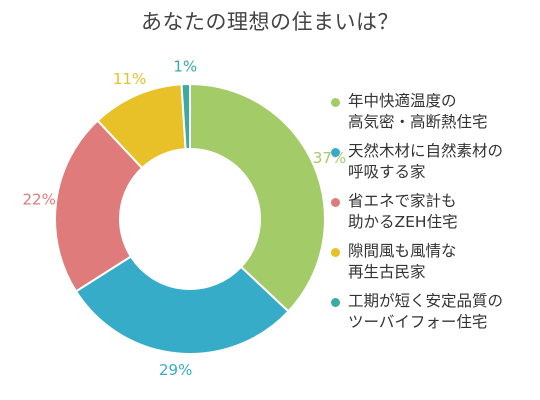 Image resolution: width=540 pixels, height=400 pixels. I want to click on chart-title: あなたの理想の住まいは？, so click(270, 22).